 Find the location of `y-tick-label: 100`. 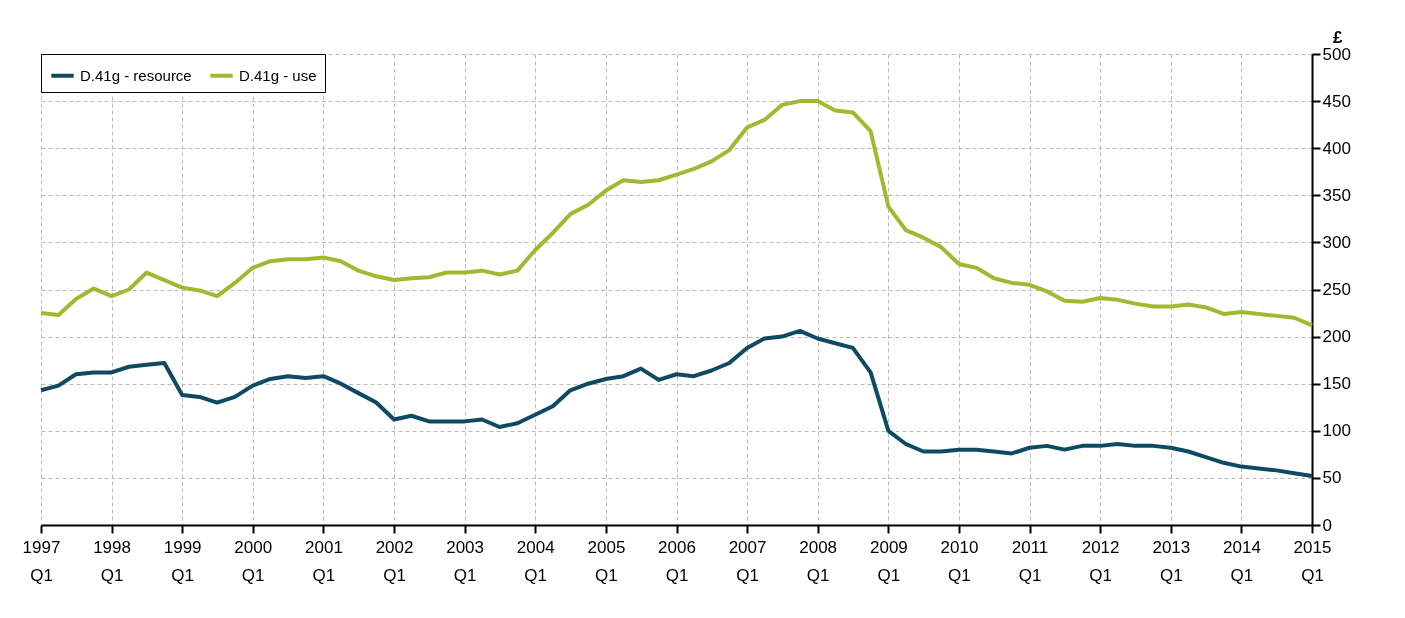

y-tick-label: 100 is located at coordinates (1336, 431).